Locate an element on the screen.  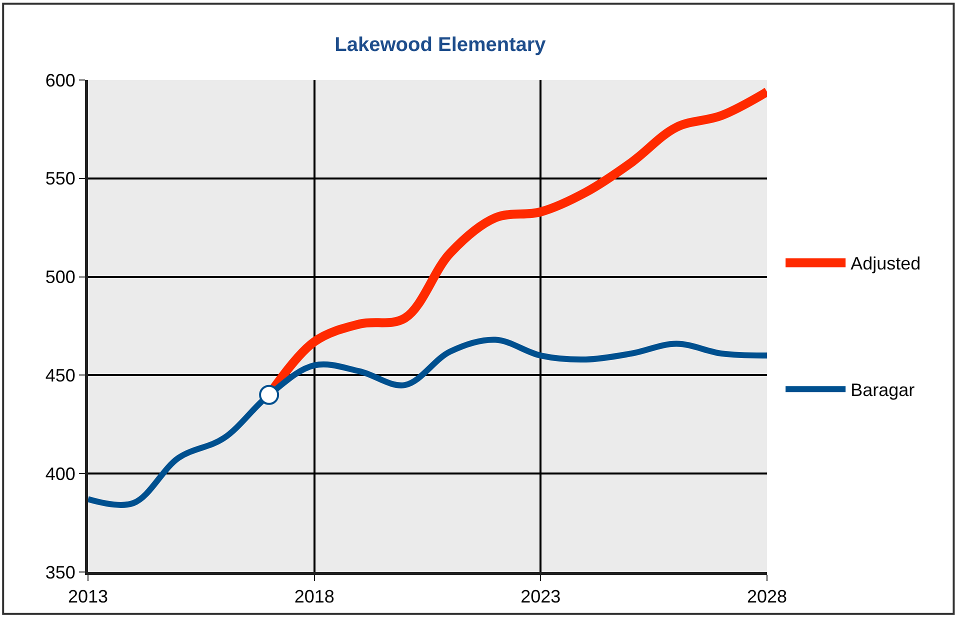
x-tick-label: 2013 is located at coordinates (88, 596).